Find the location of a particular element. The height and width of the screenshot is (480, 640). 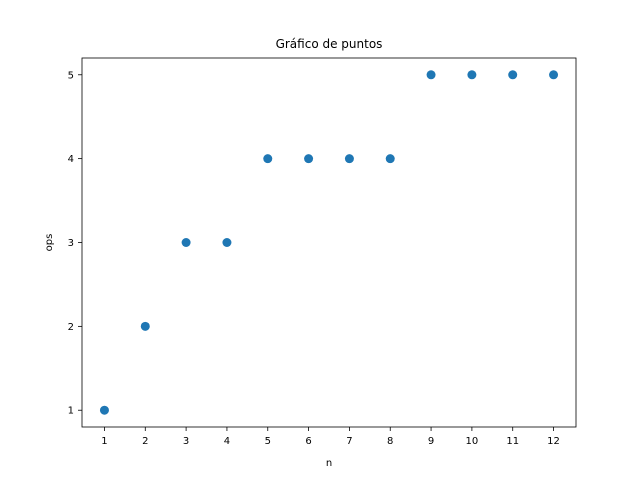

y-tick-label: 5 is located at coordinates (71, 75).